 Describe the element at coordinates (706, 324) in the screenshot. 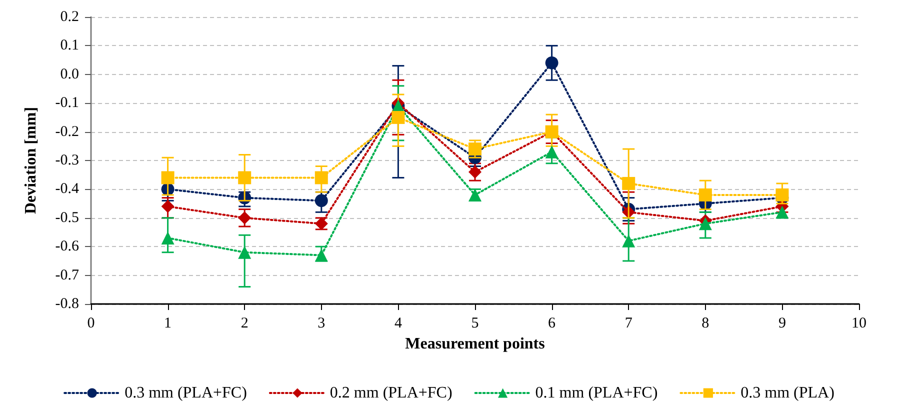

I see `x-tick-label: 8` at that location.